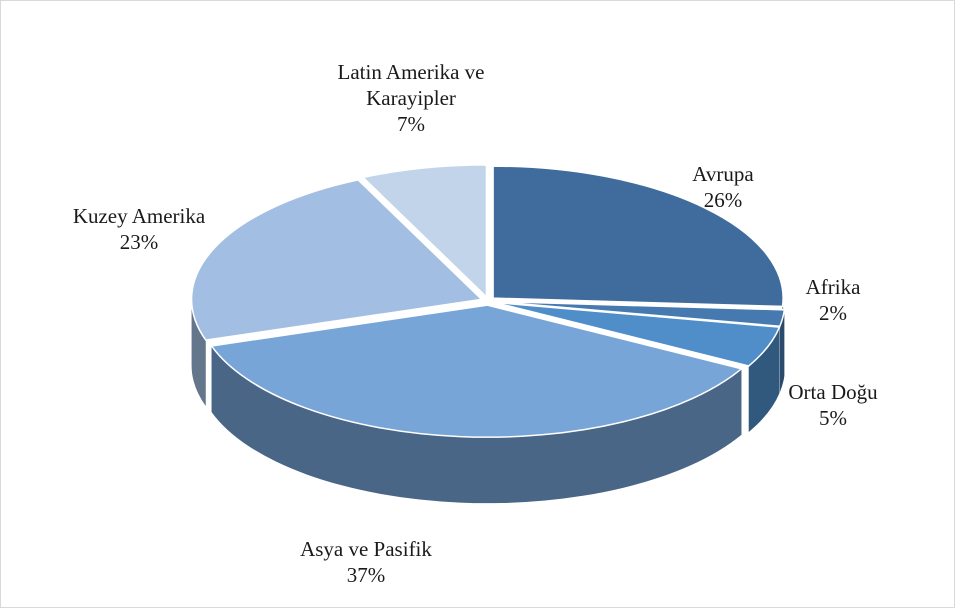 This screenshot has width=955, height=608. Describe the element at coordinates (411, 124) in the screenshot. I see `value-label: 7%` at that location.